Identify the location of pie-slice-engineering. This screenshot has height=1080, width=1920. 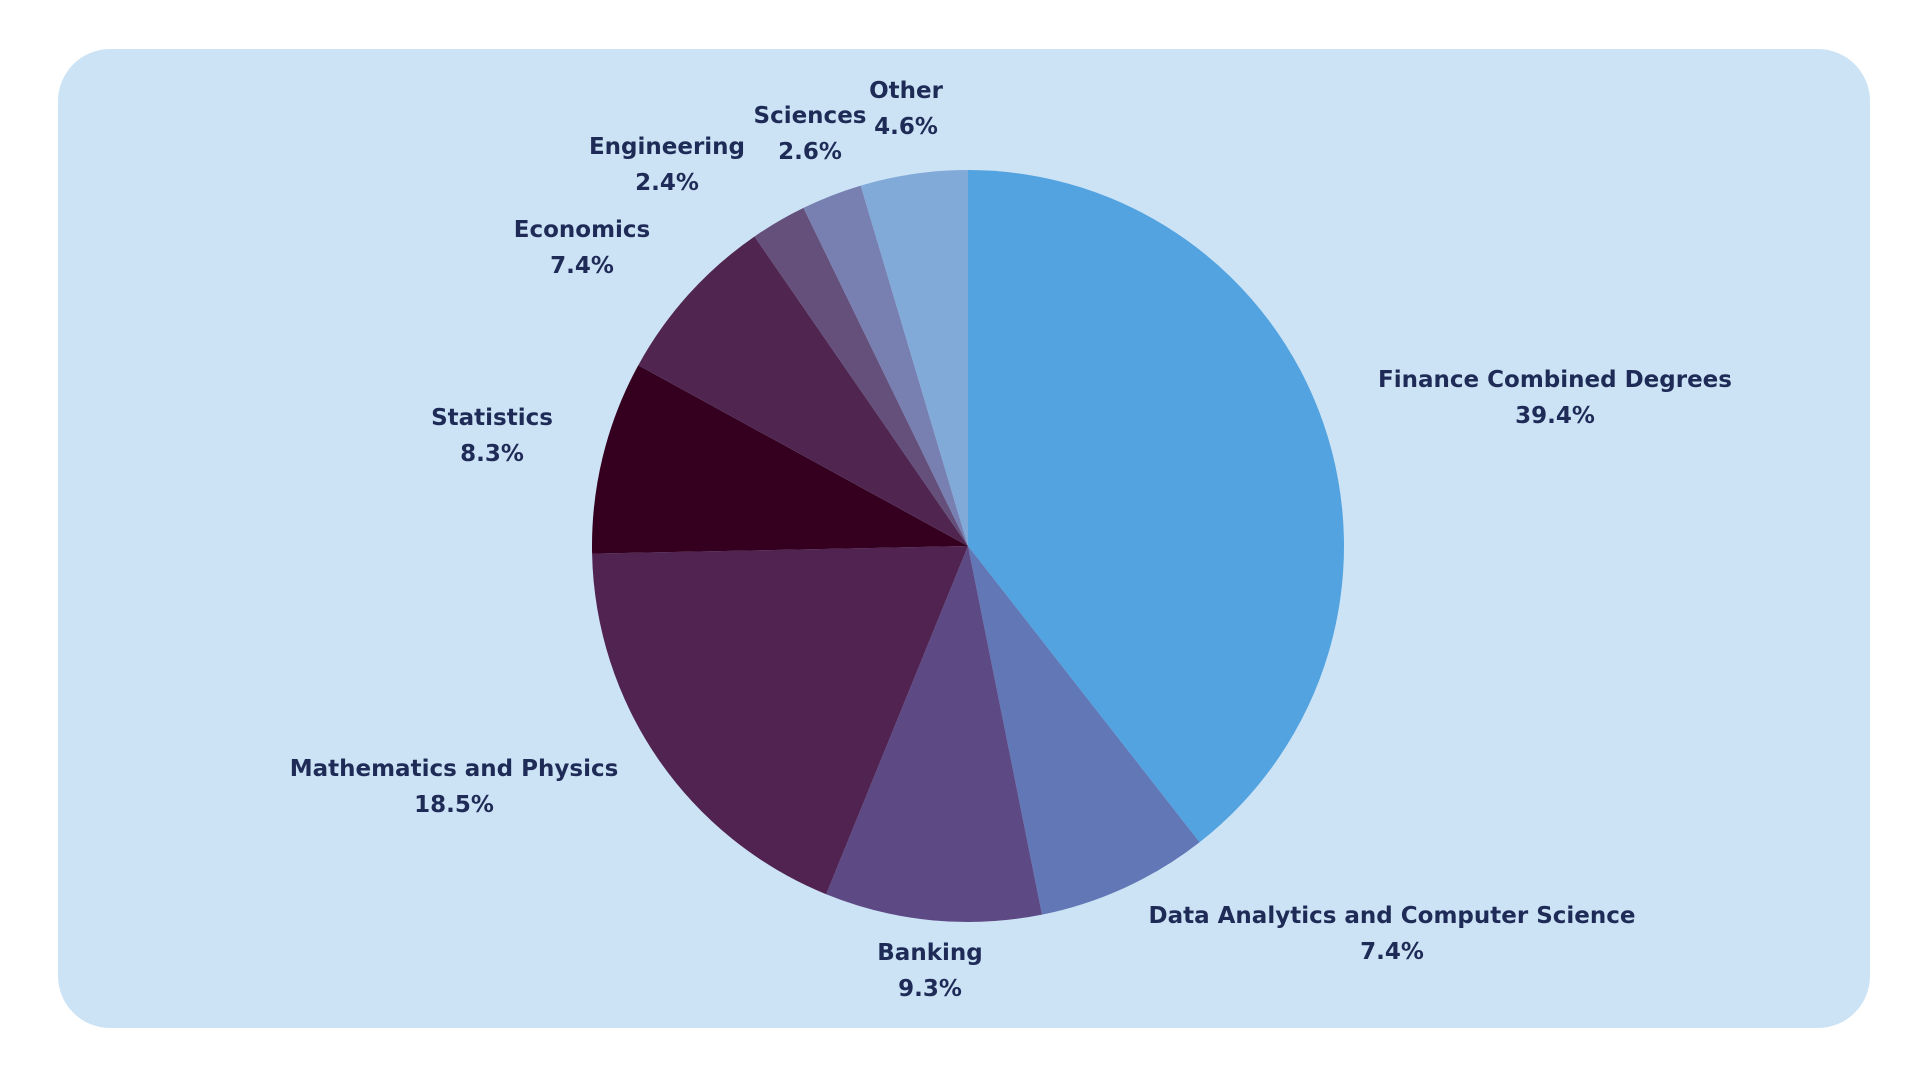
(861, 377).